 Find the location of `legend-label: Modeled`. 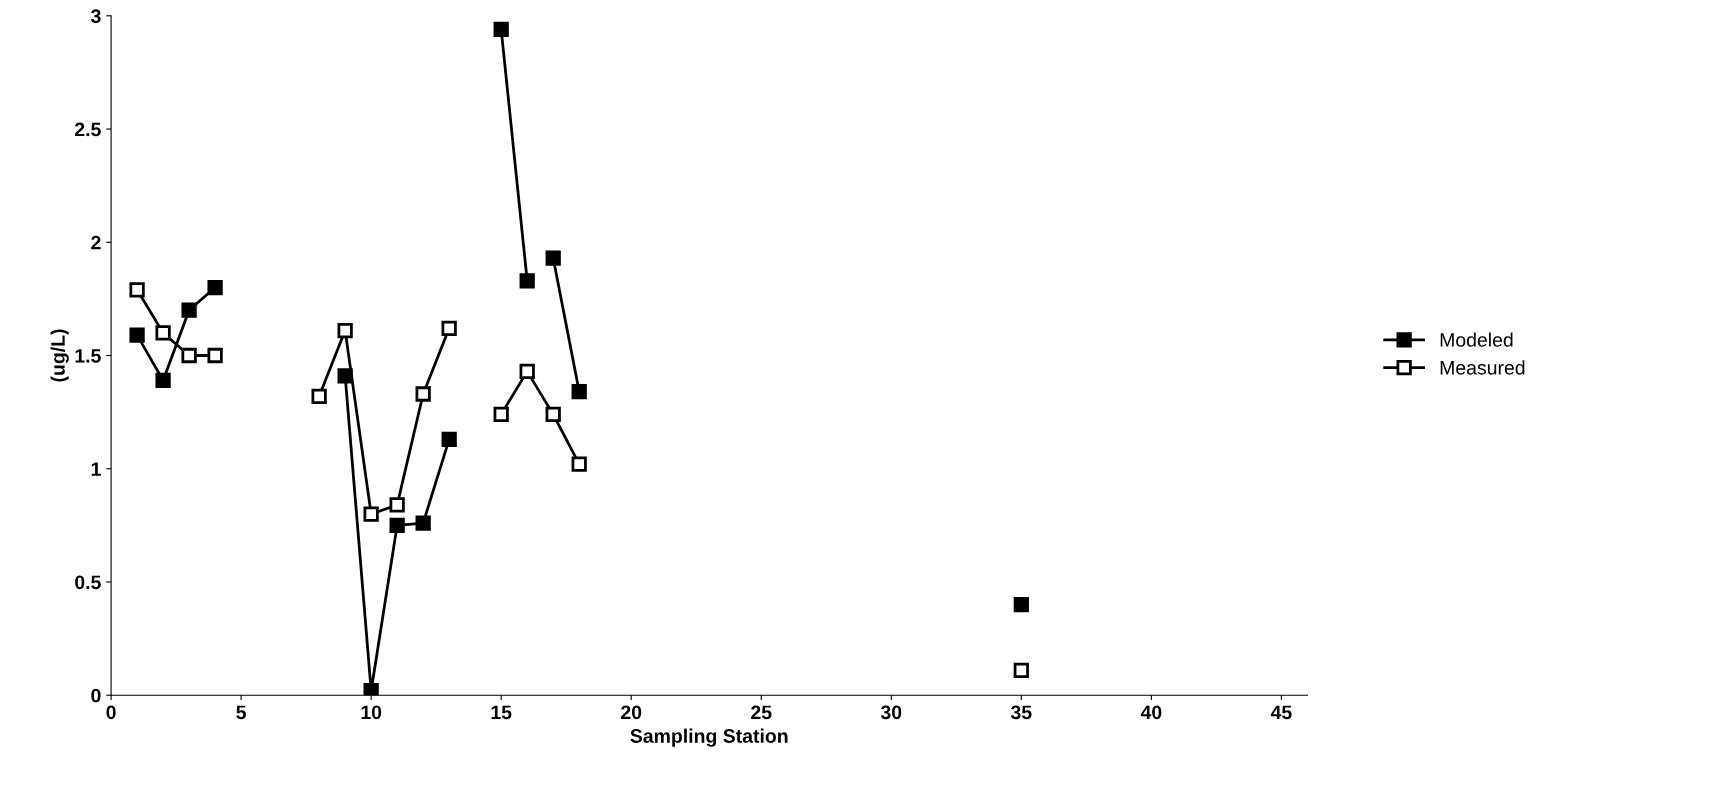

legend-label: Modeled is located at coordinates (1476, 339).